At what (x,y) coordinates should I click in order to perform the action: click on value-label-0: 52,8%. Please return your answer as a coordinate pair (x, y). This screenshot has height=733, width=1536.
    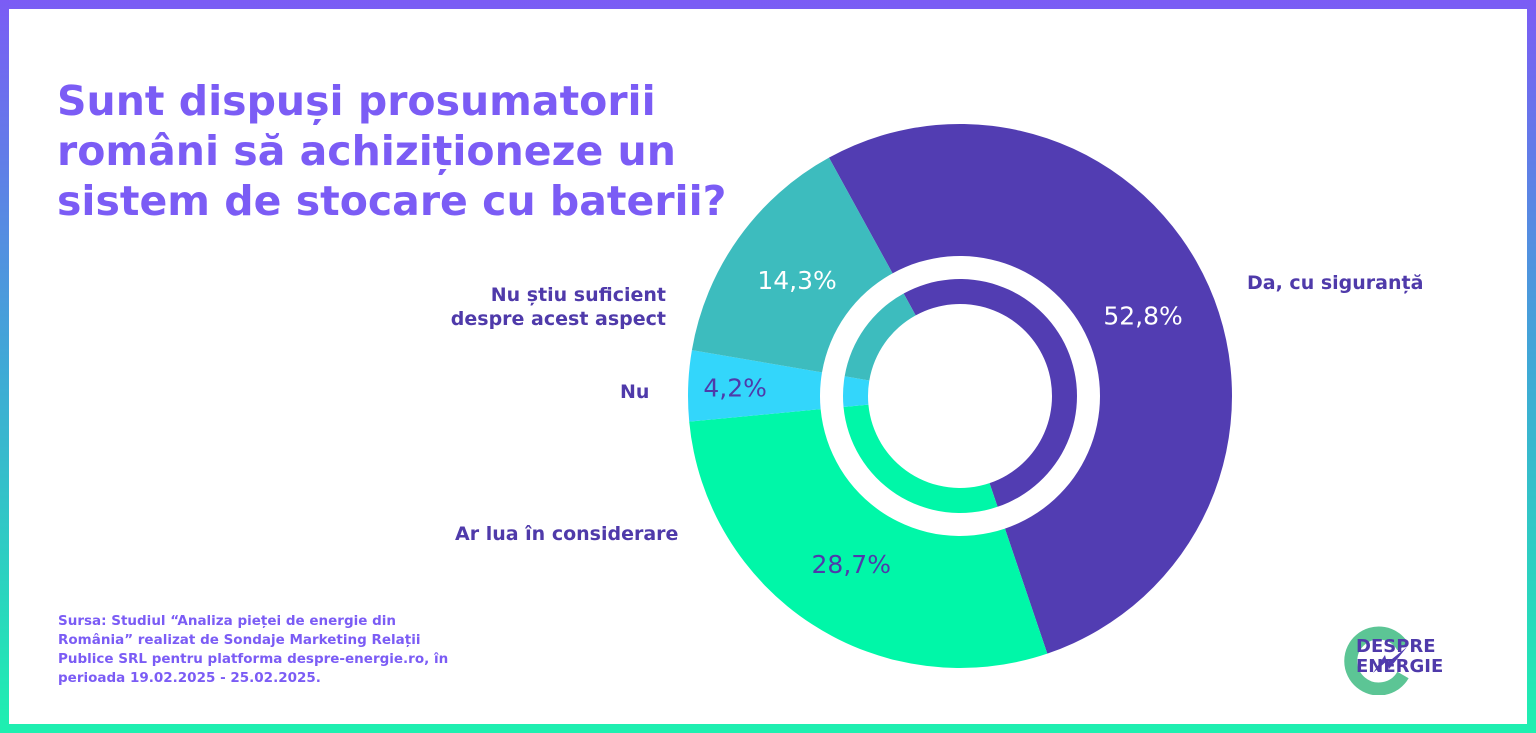
    Looking at the image, I should click on (1142, 315).